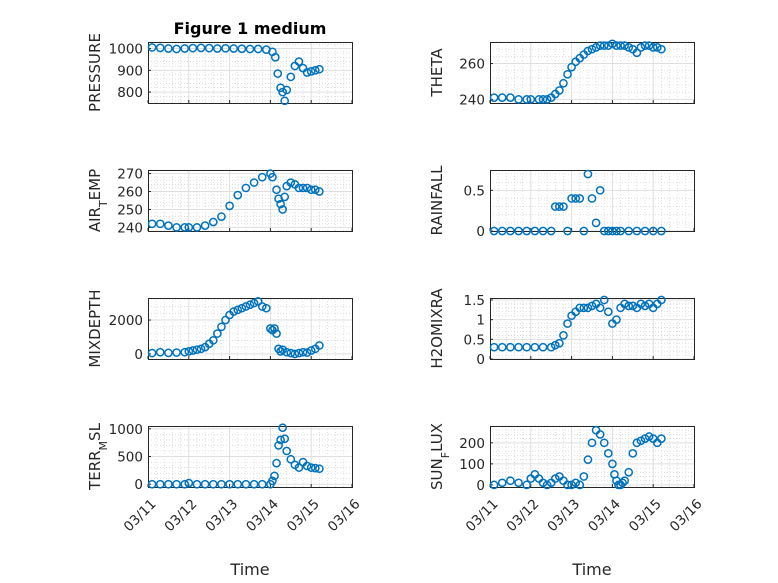 The image size is (778, 583). What do you see at coordinates (480, 321) in the screenshot?
I see `y-tick-label: 1` at bounding box center [480, 321].